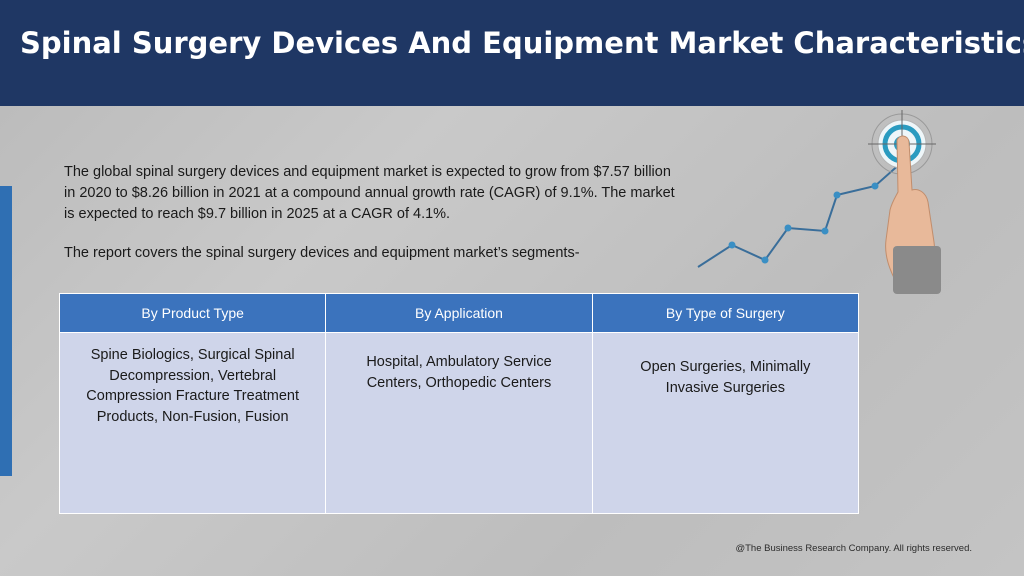 The height and width of the screenshot is (576, 1024). I want to click on pointing-hand-icon, so click(913, 214).